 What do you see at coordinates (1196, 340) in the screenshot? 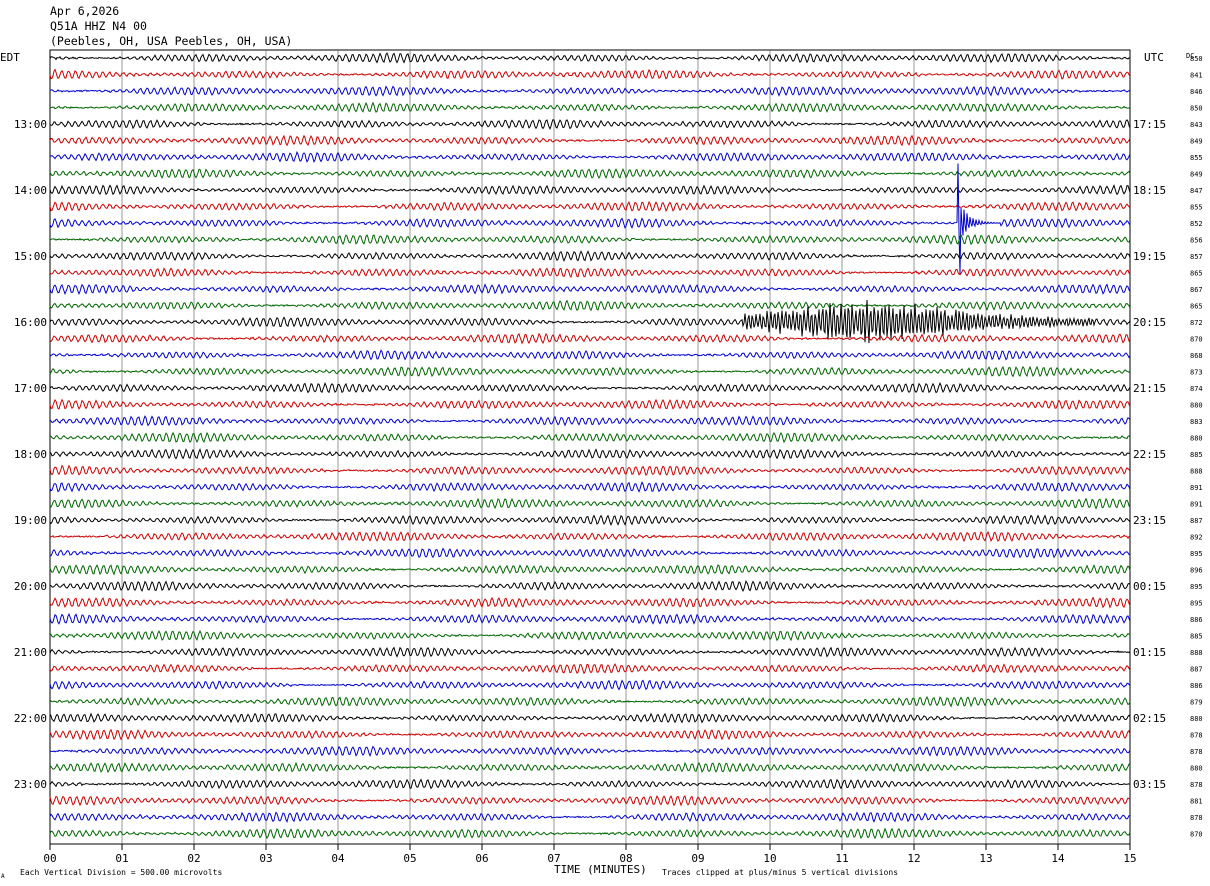
I see `dc-value: 870` at bounding box center [1196, 340].